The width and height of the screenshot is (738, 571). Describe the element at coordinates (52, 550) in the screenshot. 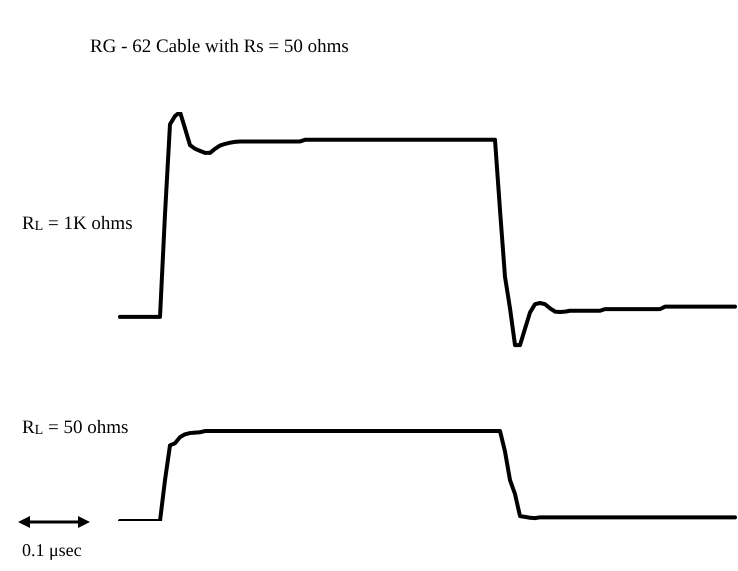

I see `text: 0.1 μsec` at that location.